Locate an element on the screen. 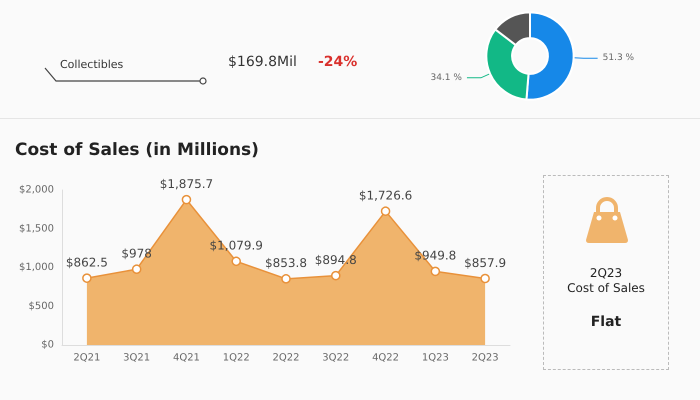 The image size is (700, 400). x-tick-label: 4Q21 is located at coordinates (186, 358).